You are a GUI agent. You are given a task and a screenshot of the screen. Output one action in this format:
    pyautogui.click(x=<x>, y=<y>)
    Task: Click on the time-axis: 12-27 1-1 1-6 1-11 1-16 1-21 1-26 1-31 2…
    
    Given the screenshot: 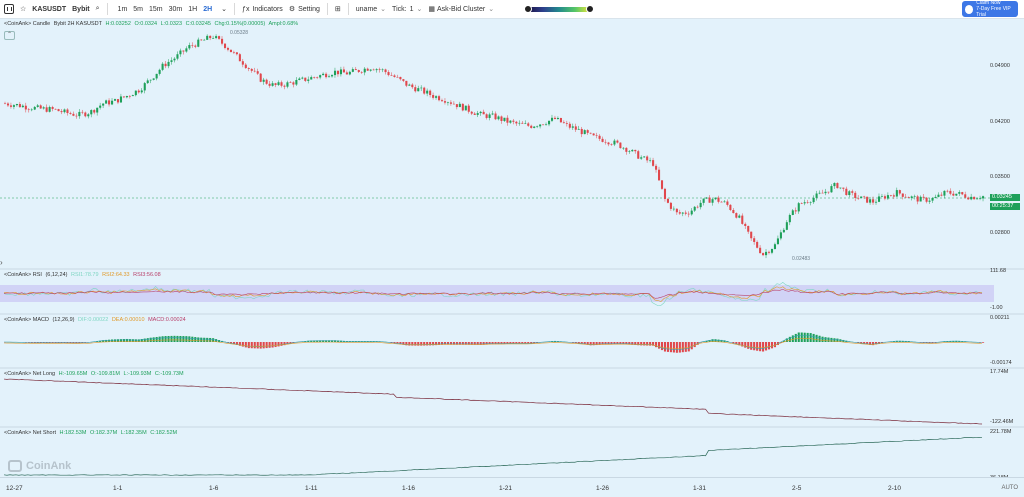 What is the action you would take?
    pyautogui.click(x=512, y=487)
    